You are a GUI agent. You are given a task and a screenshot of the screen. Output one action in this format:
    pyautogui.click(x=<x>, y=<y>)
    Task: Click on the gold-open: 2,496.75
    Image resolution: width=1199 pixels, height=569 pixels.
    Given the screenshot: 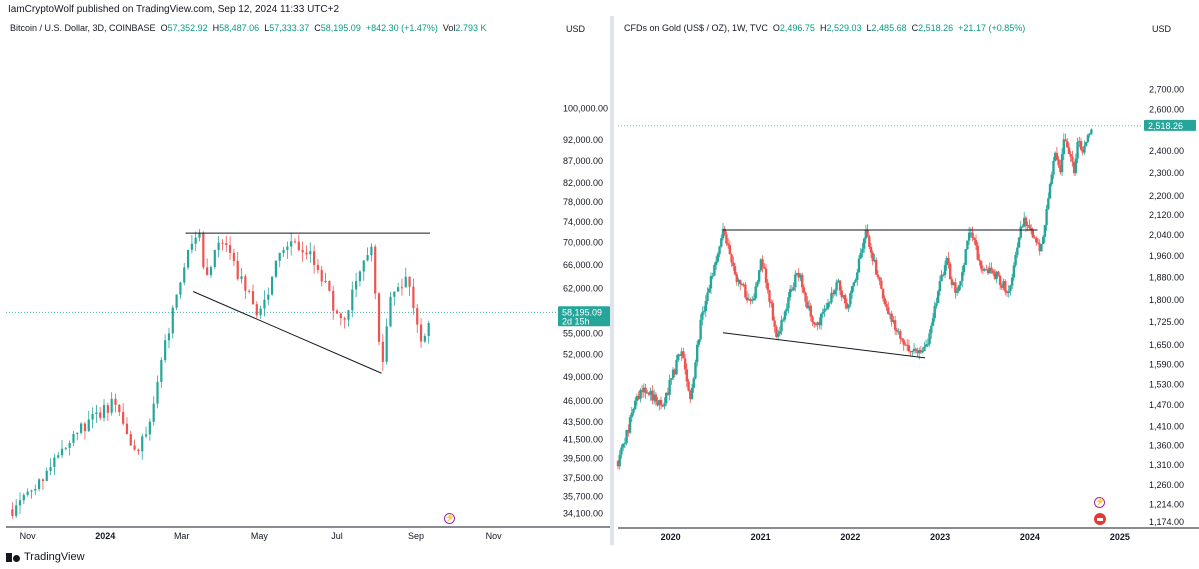 What is the action you would take?
    pyautogui.click(x=797, y=28)
    